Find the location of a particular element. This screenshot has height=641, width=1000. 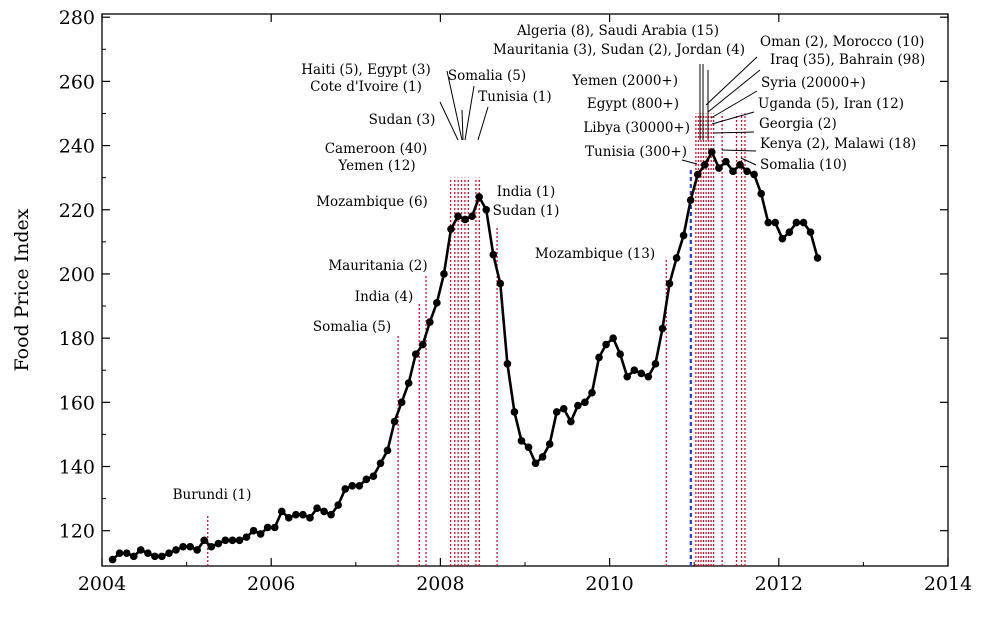

y-tick-label: 240 is located at coordinates (77, 147).